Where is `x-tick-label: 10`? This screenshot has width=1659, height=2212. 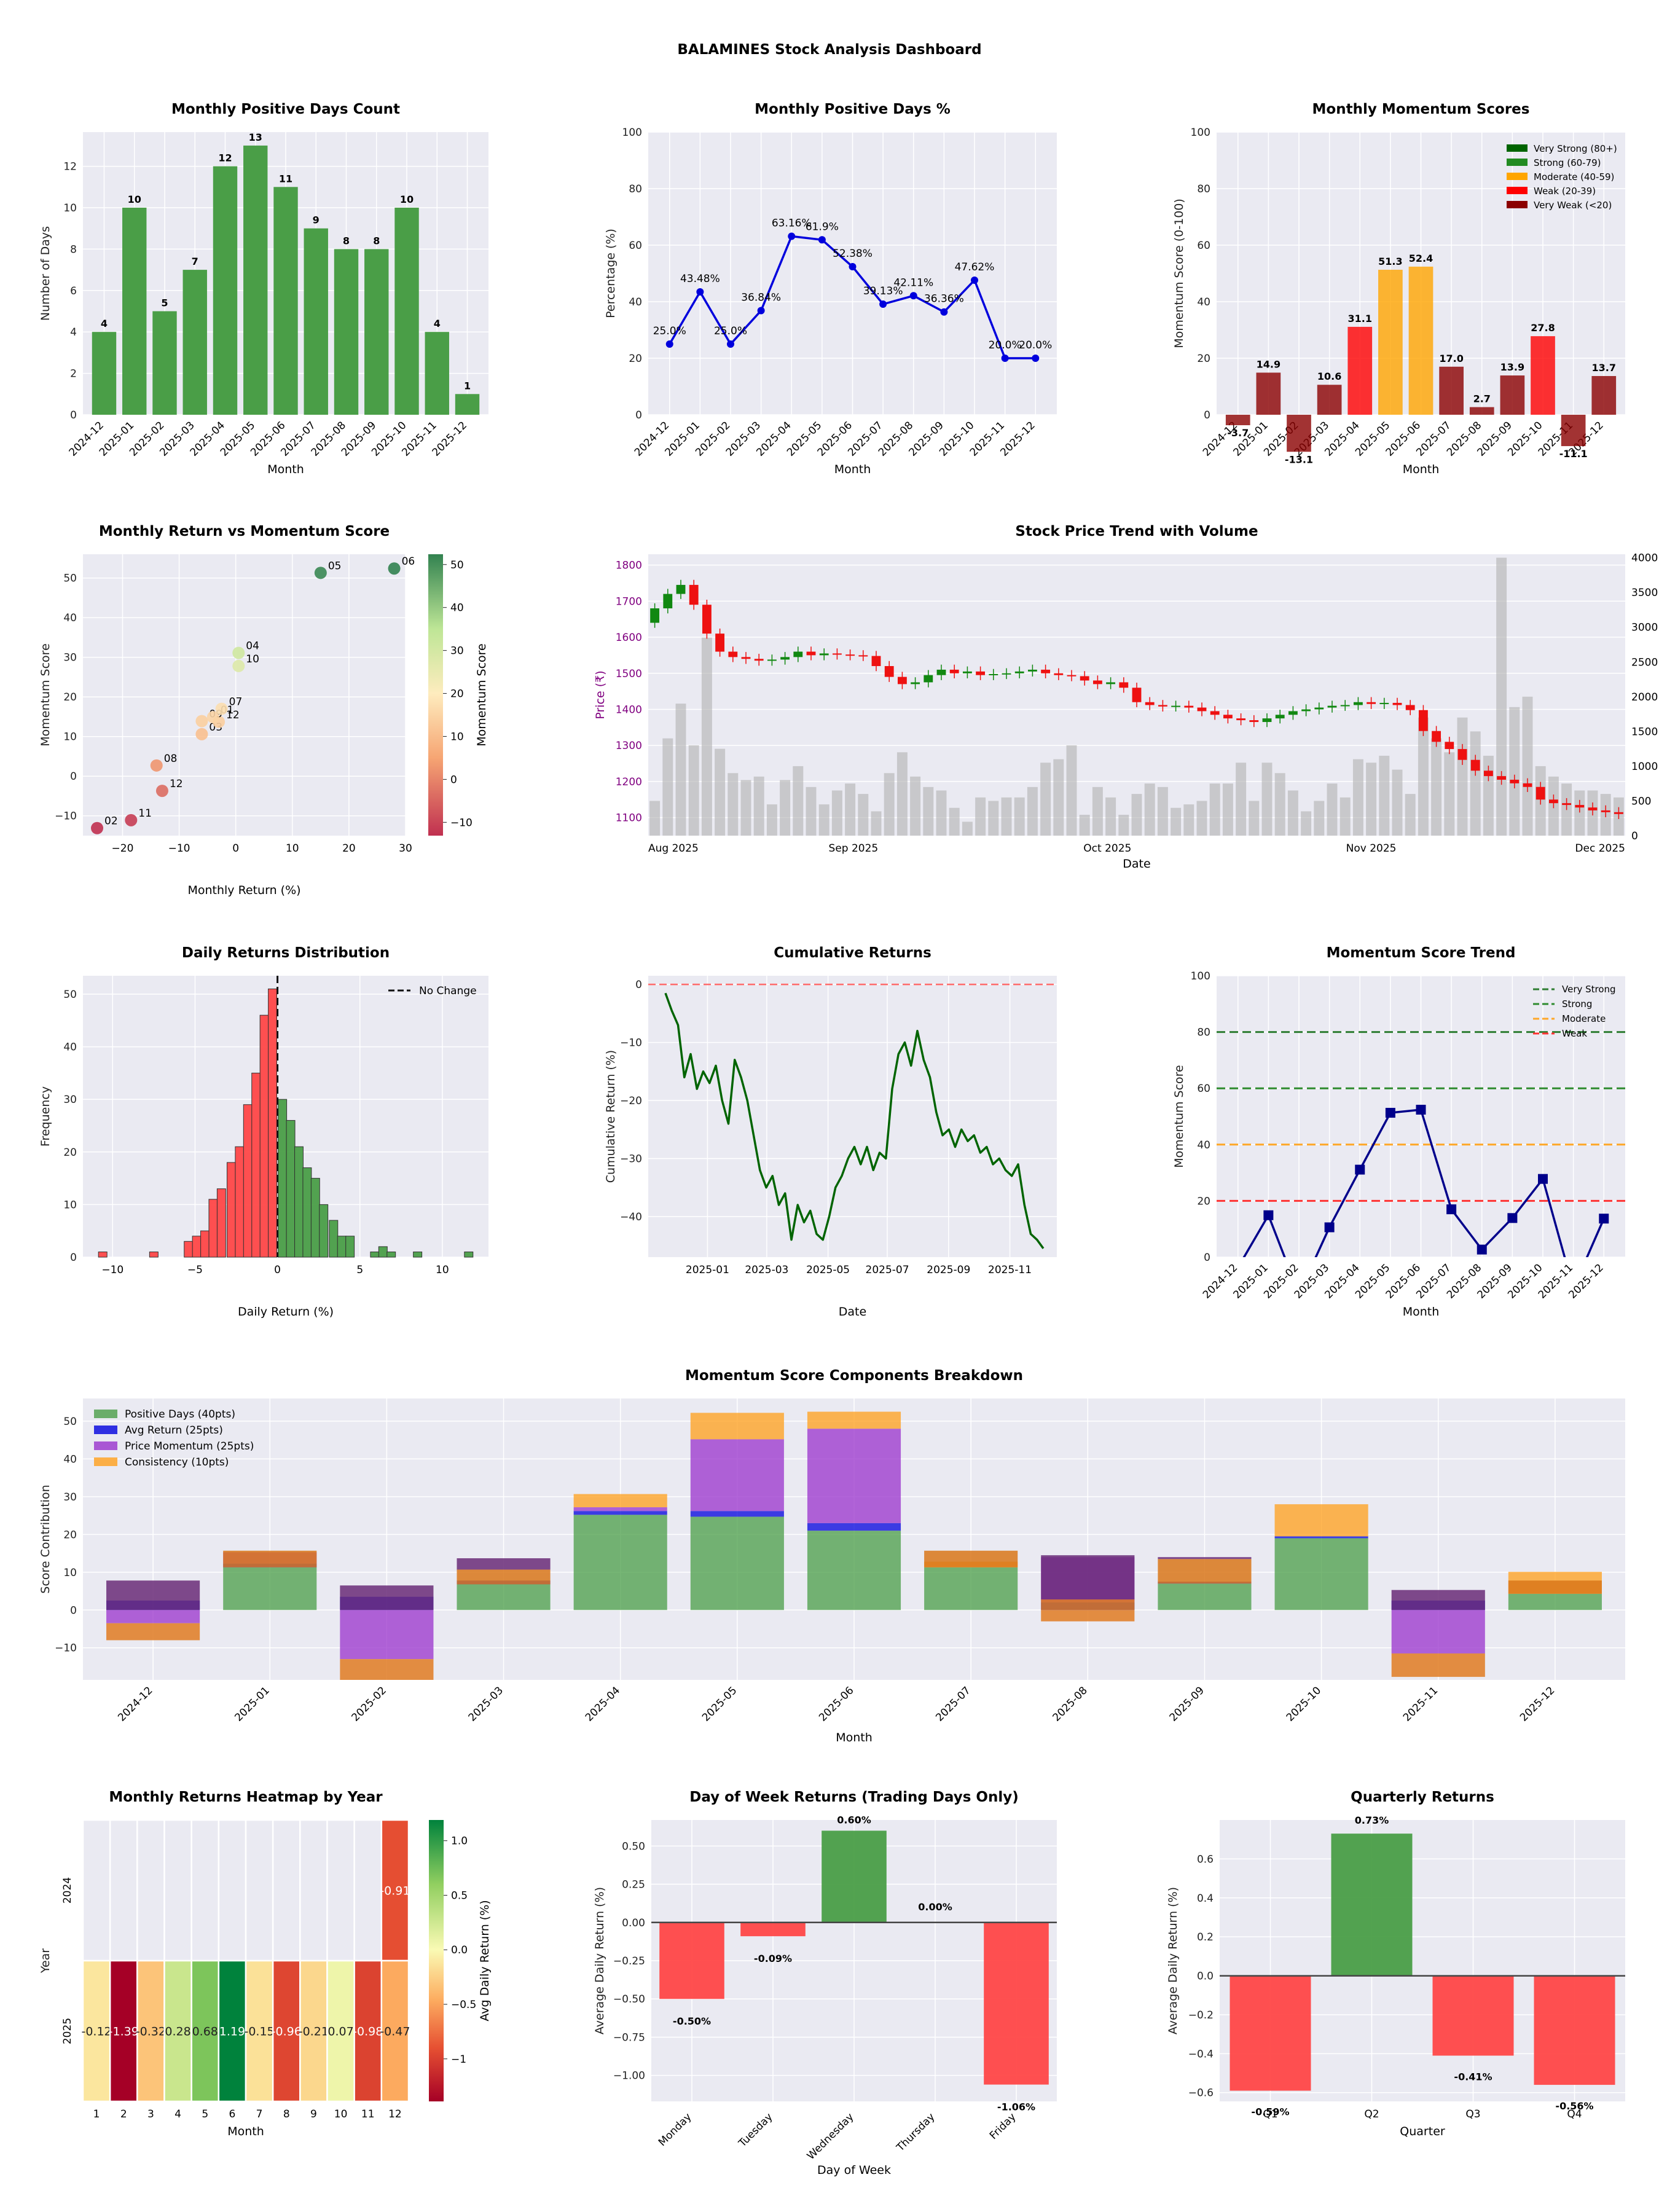
x-tick-label: 10 is located at coordinates (292, 848).